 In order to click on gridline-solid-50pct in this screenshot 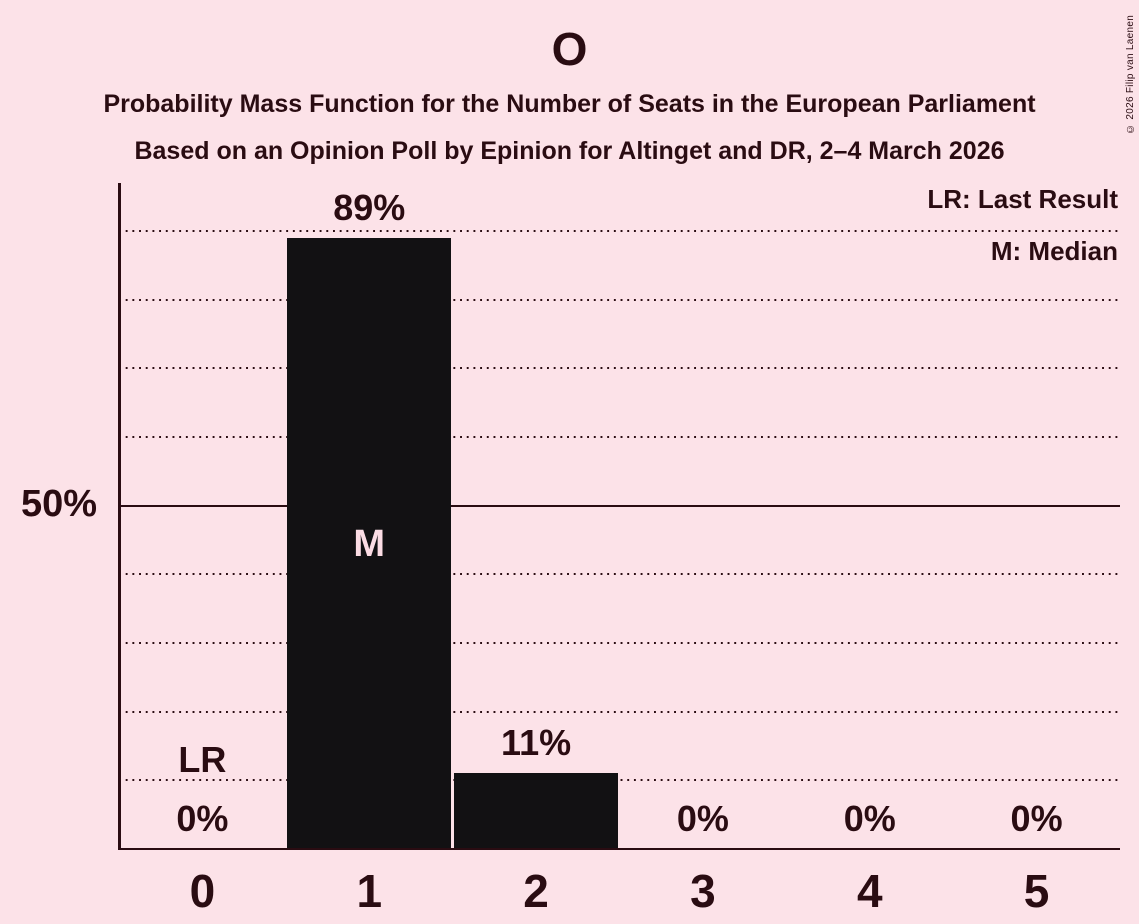, I will do `click(619, 505)`.